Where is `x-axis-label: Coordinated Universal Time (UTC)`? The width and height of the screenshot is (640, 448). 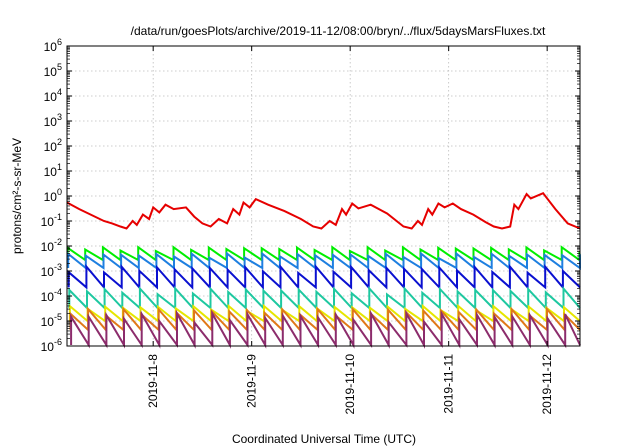
x-axis-label: Coordinated Universal Time (UTC) is located at coordinates (324, 439).